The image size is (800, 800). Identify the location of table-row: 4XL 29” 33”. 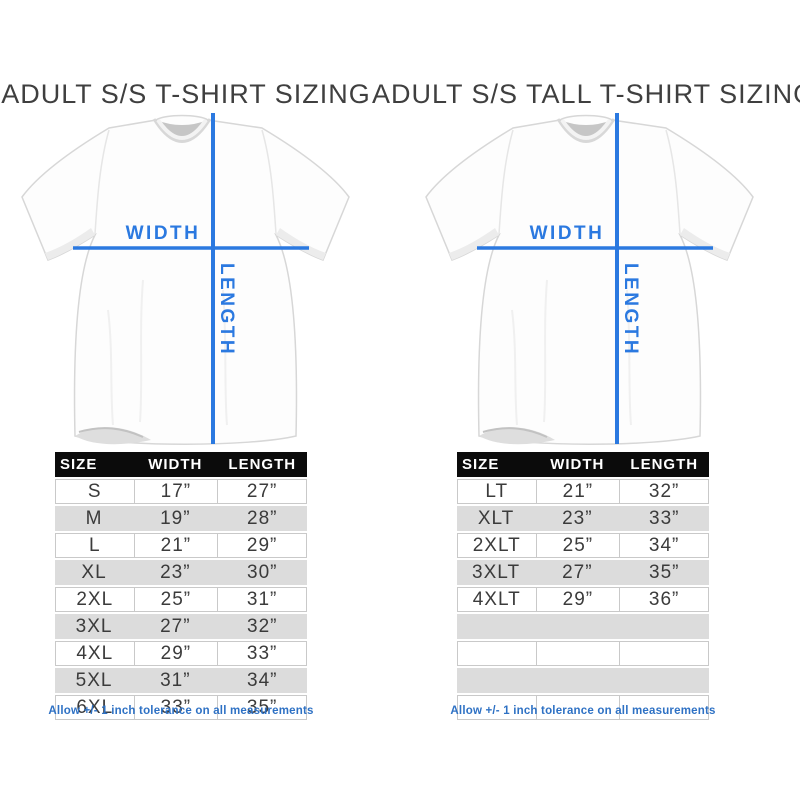
(181, 653).